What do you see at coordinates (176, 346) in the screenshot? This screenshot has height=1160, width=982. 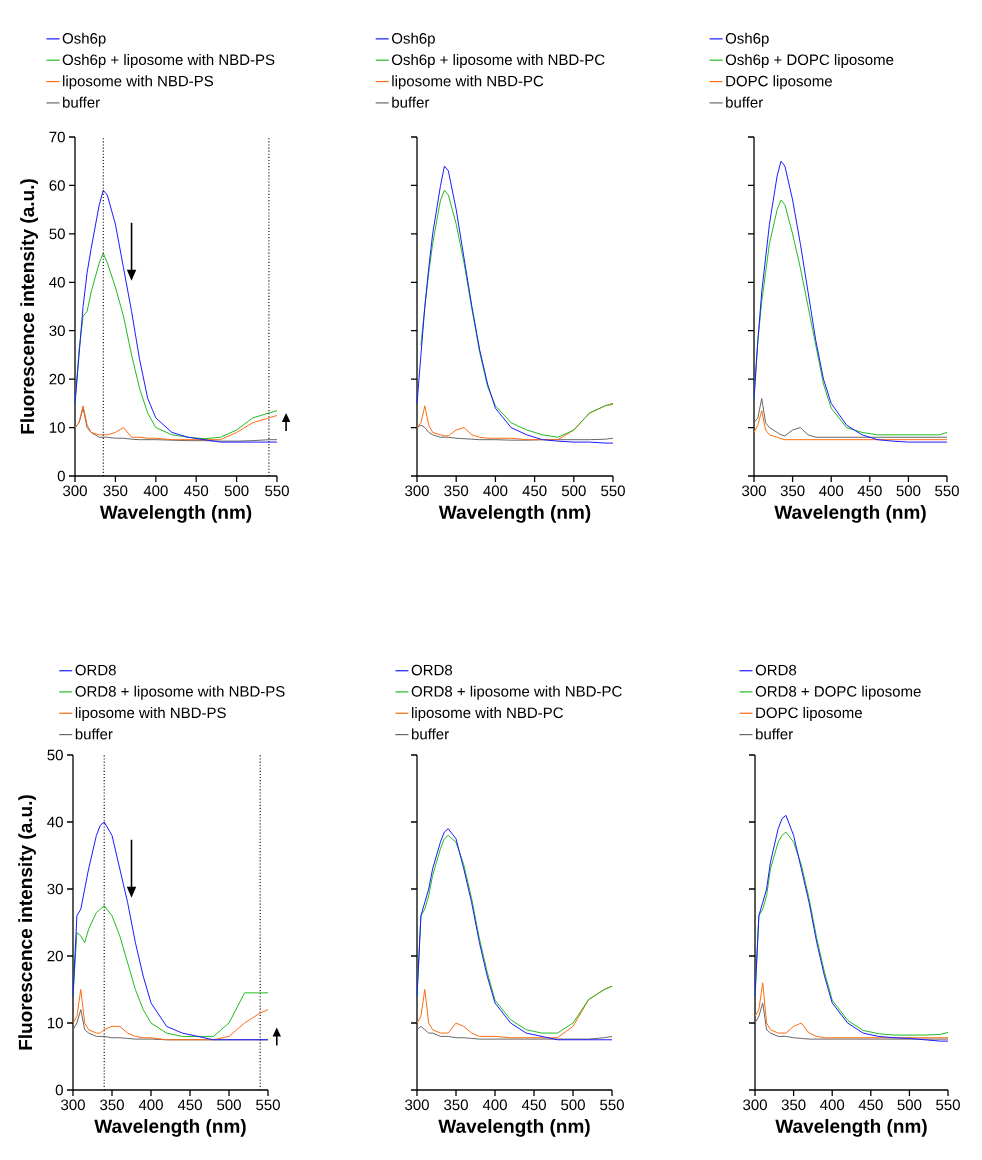 I see `line-series` at bounding box center [176, 346].